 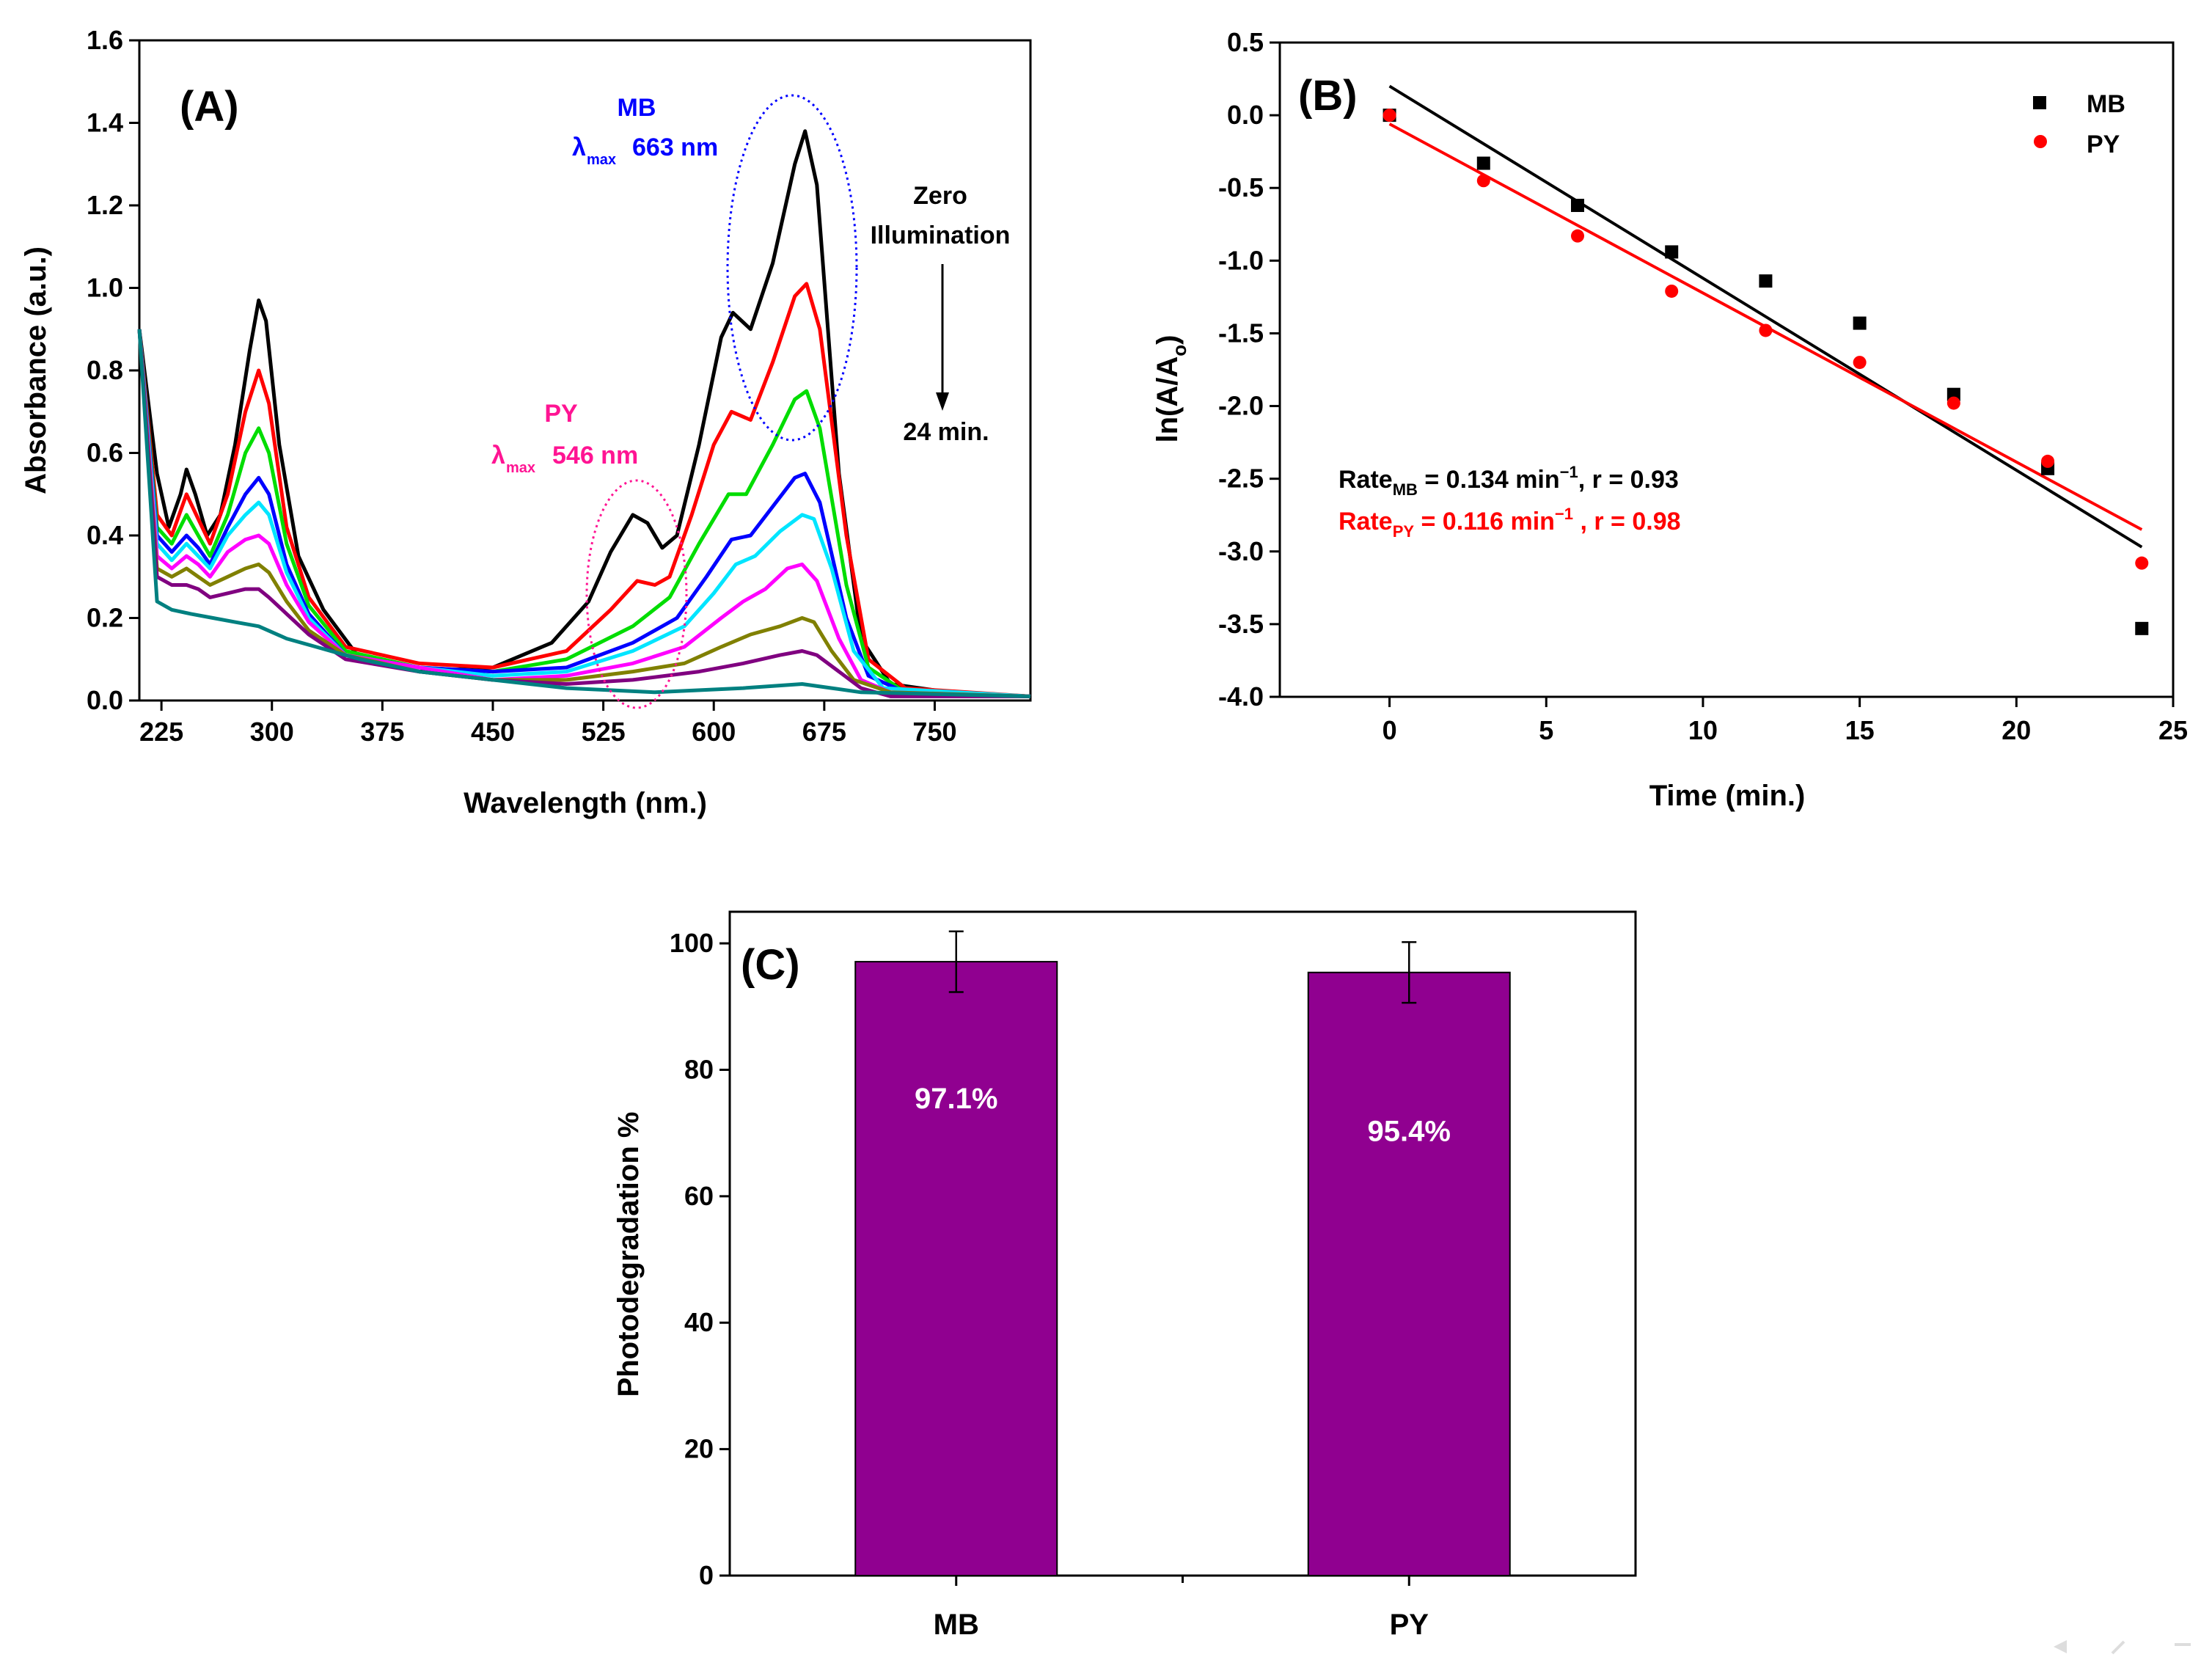 I want to click on panel-c-label: (C), so click(x=771, y=965).